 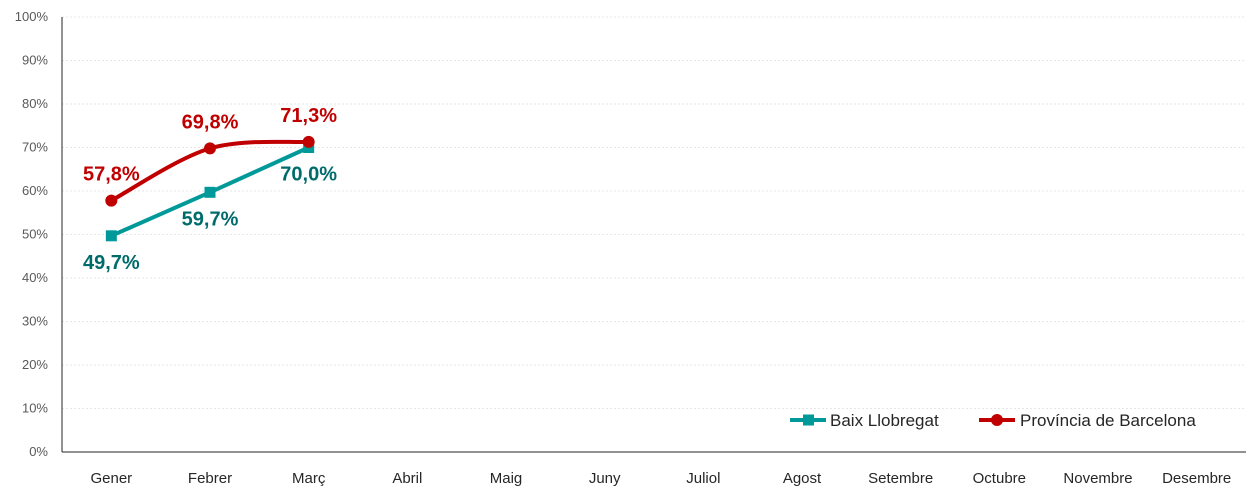 What do you see at coordinates (1097, 478) in the screenshot?
I see `x-tick-label: Novembre` at bounding box center [1097, 478].